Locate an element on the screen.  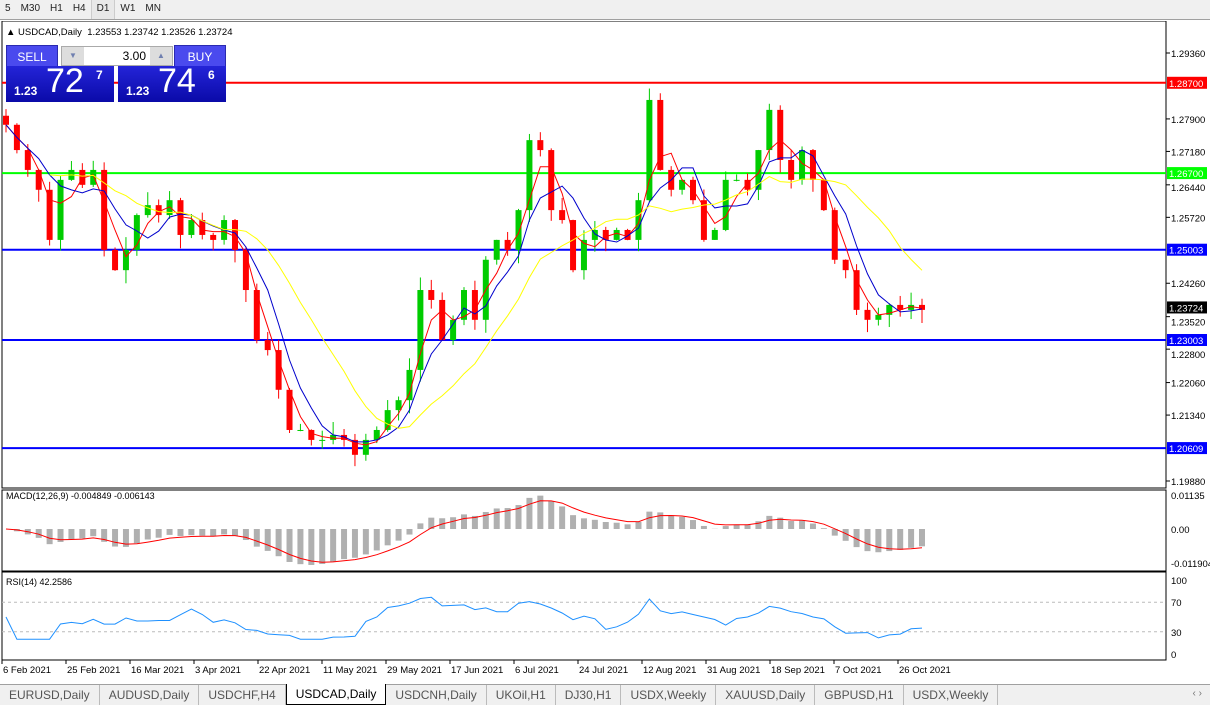
lot-decrease-icon: ▼ is located at coordinates (73, 56).